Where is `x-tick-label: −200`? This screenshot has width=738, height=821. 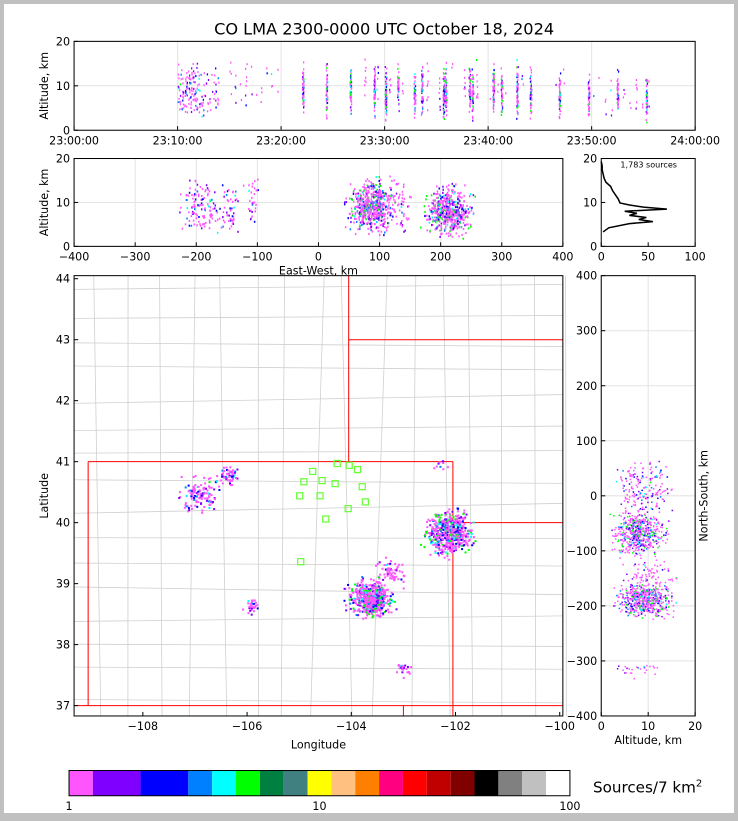 x-tick-label: −200 is located at coordinates (196, 257).